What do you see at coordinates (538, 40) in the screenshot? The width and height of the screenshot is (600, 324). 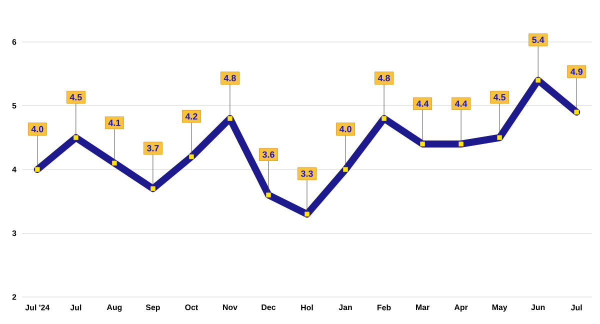 I see `data-label: 5.4` at bounding box center [538, 40].